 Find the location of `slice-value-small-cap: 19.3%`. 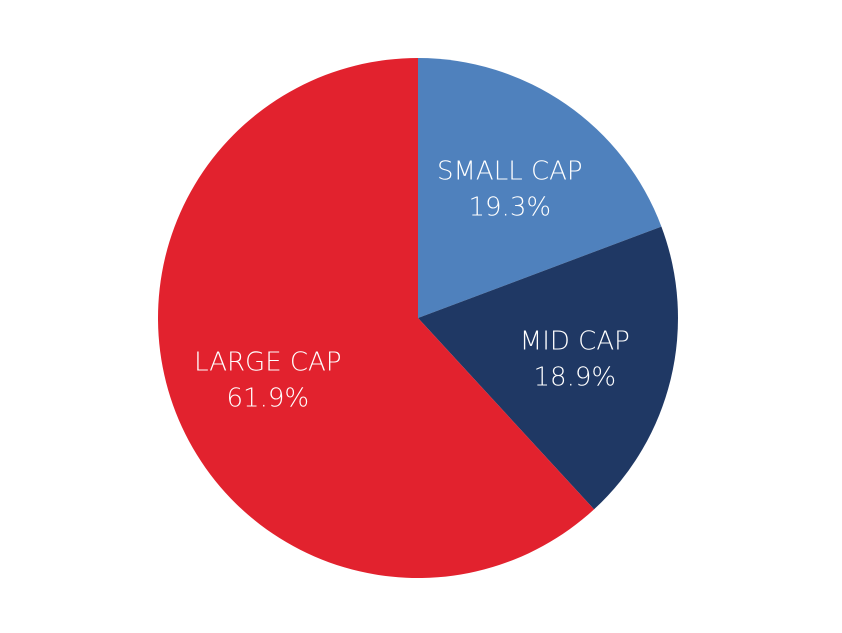

slice-value-small-cap: 19.3% is located at coordinates (509, 207).